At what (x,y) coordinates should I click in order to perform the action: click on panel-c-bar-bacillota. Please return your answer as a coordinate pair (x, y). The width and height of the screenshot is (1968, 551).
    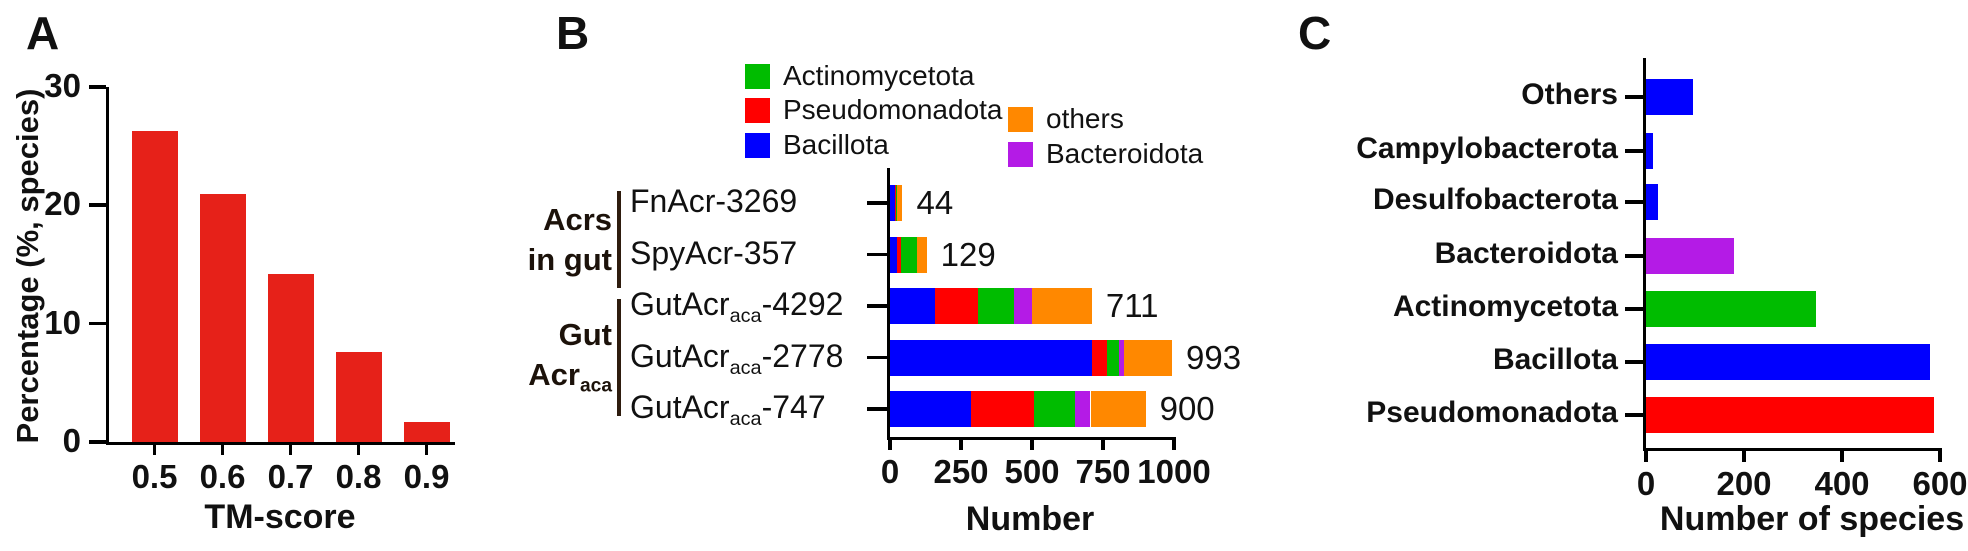
    Looking at the image, I should click on (1788, 362).